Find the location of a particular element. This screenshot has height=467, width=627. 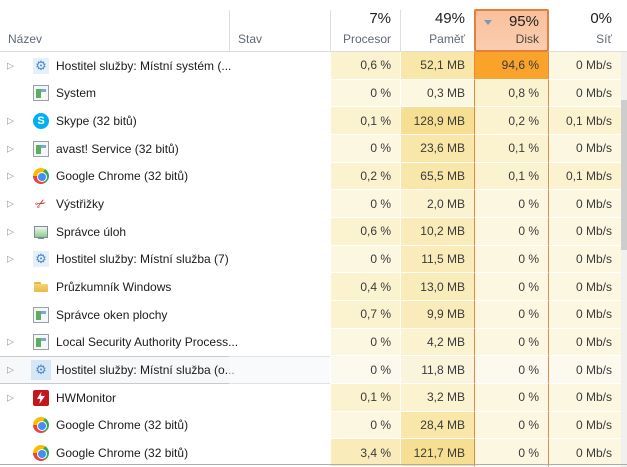

column-label-network: Síť is located at coordinates (604, 39).